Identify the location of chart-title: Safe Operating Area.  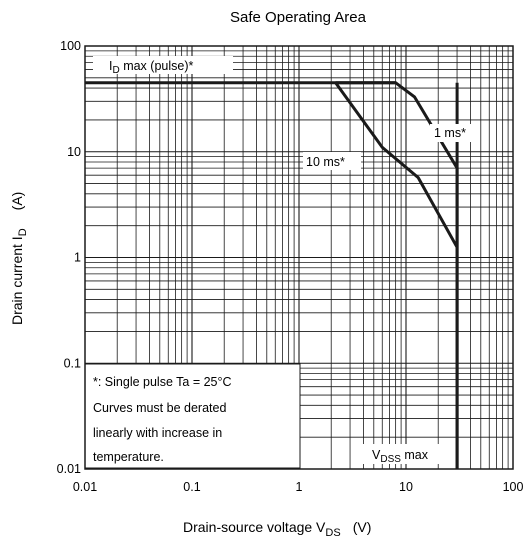
(298, 17).